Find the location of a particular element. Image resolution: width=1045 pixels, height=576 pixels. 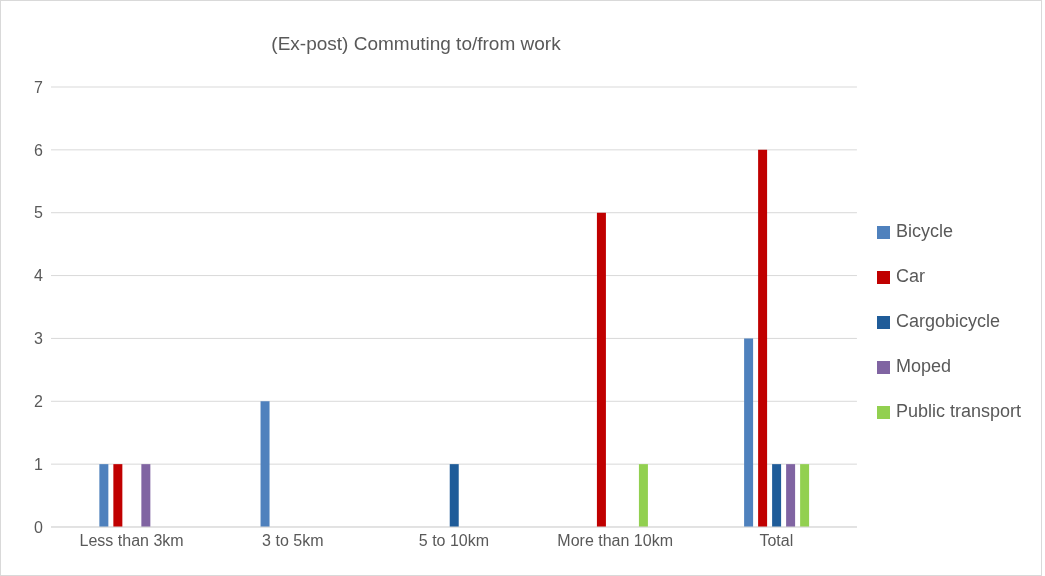

y-tick-label: 1 is located at coordinates (39, 464).